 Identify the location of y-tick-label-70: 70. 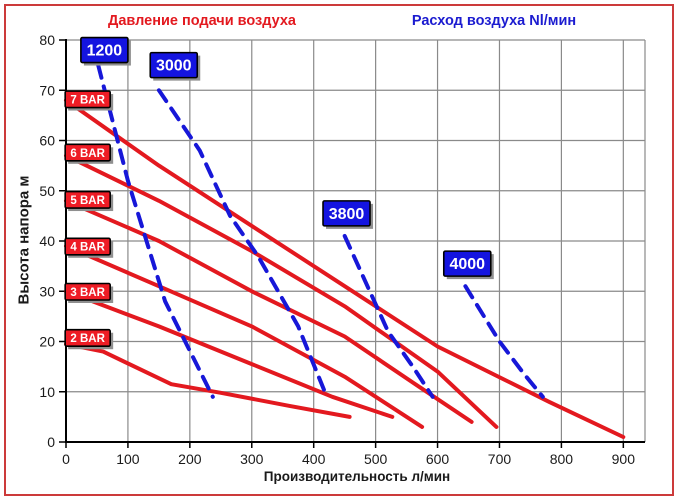
(47, 90).